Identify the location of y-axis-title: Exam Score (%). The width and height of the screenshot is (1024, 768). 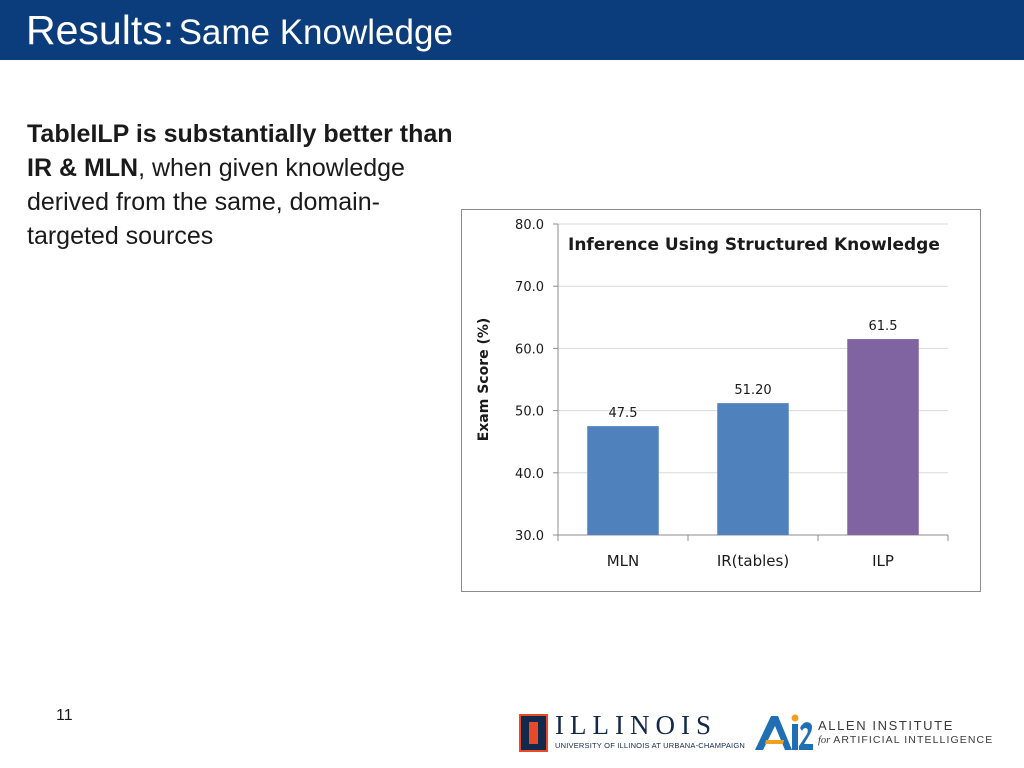
(484, 380).